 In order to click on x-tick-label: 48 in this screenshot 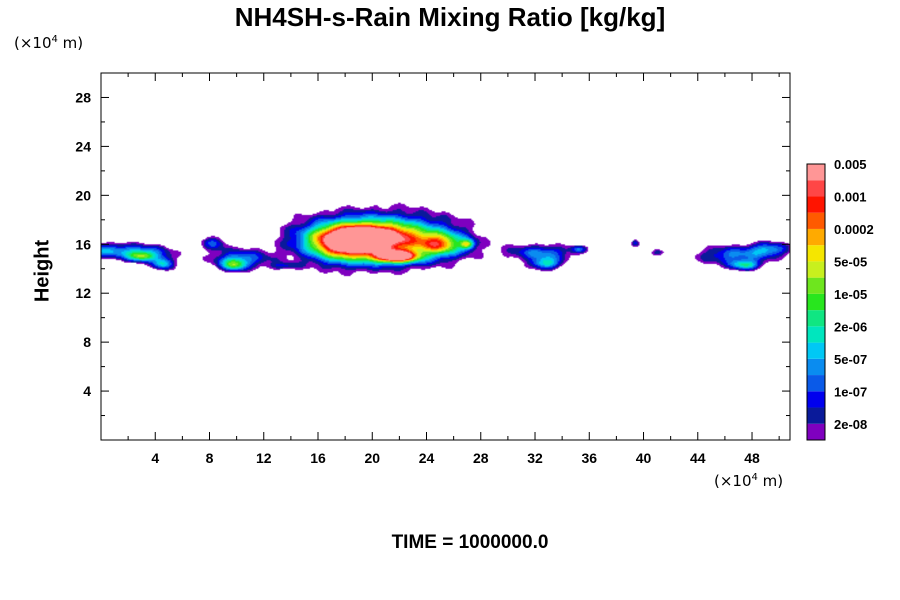, I will do `click(752, 458)`.